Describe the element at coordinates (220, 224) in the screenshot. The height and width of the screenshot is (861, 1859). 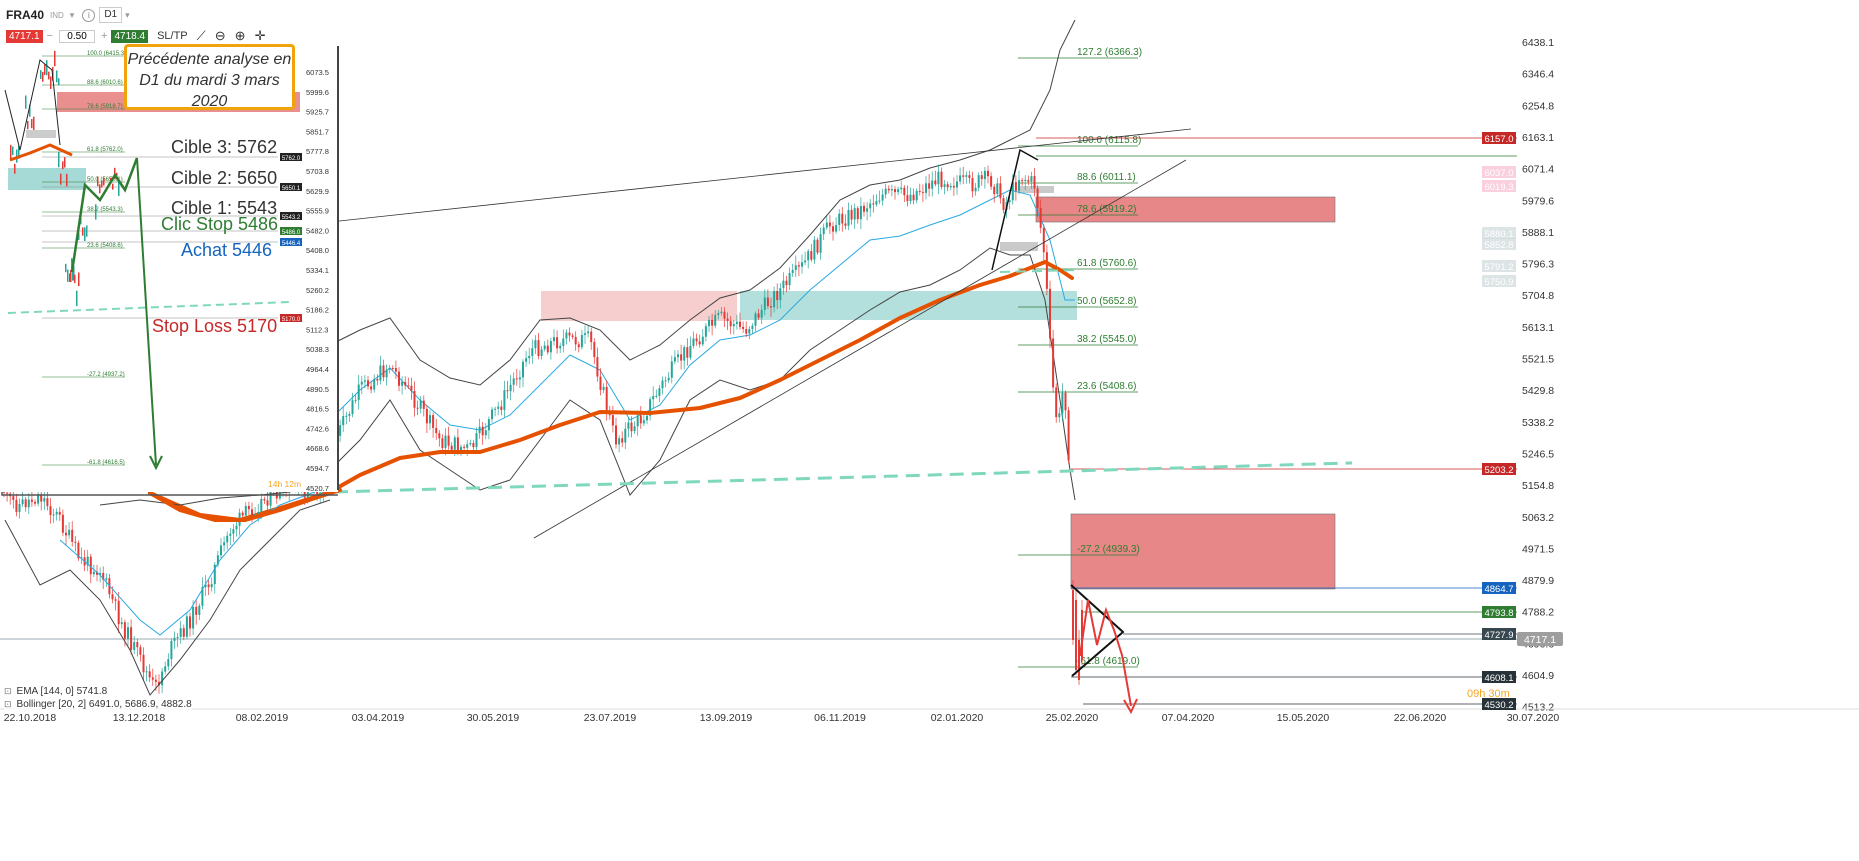
I see `trailing-stop-label: Clic Stop 5486` at that location.